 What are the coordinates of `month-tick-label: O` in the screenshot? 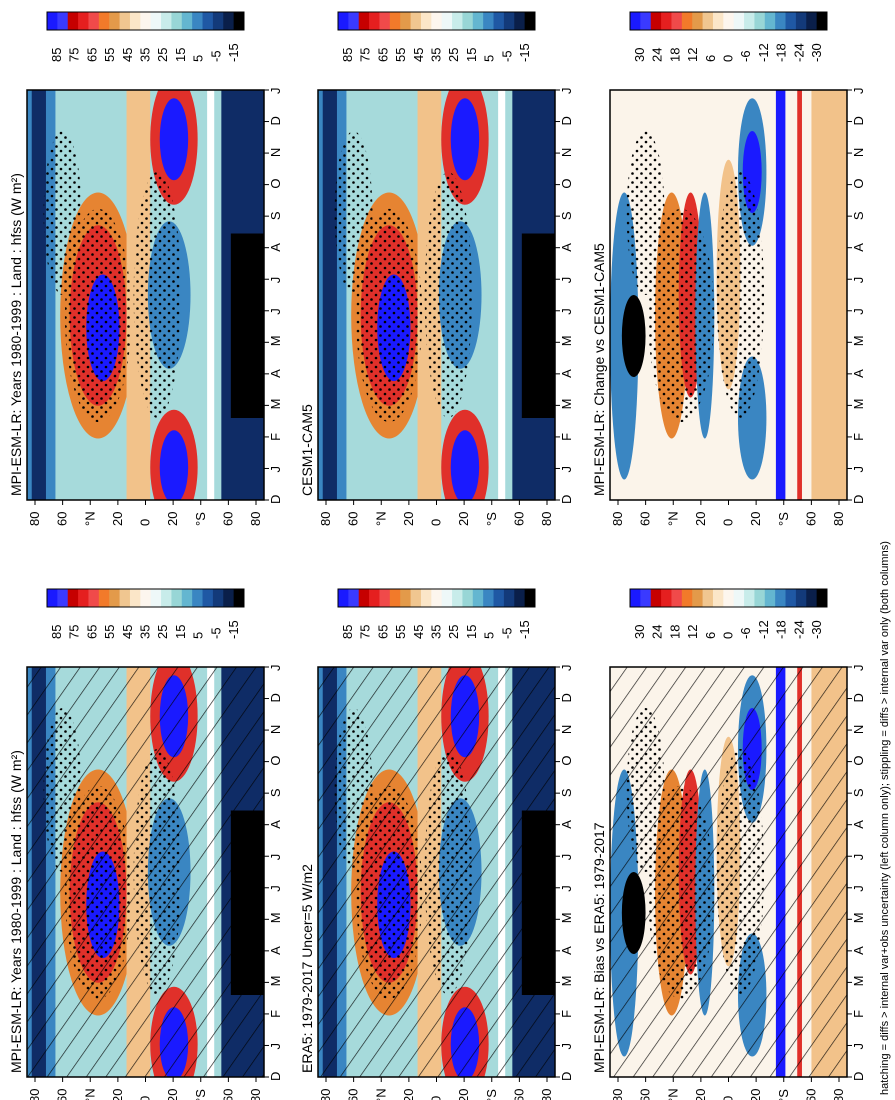 It's located at (858, 183).